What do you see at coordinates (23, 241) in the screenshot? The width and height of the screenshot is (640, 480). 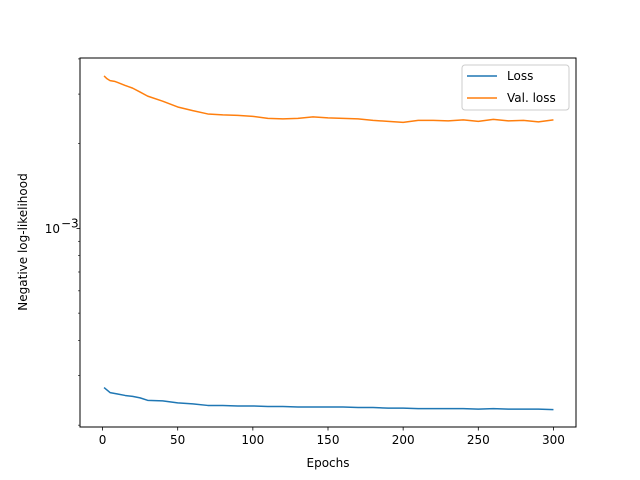 I see `y-axis-label: Negative log-likelihood` at bounding box center [23, 241].